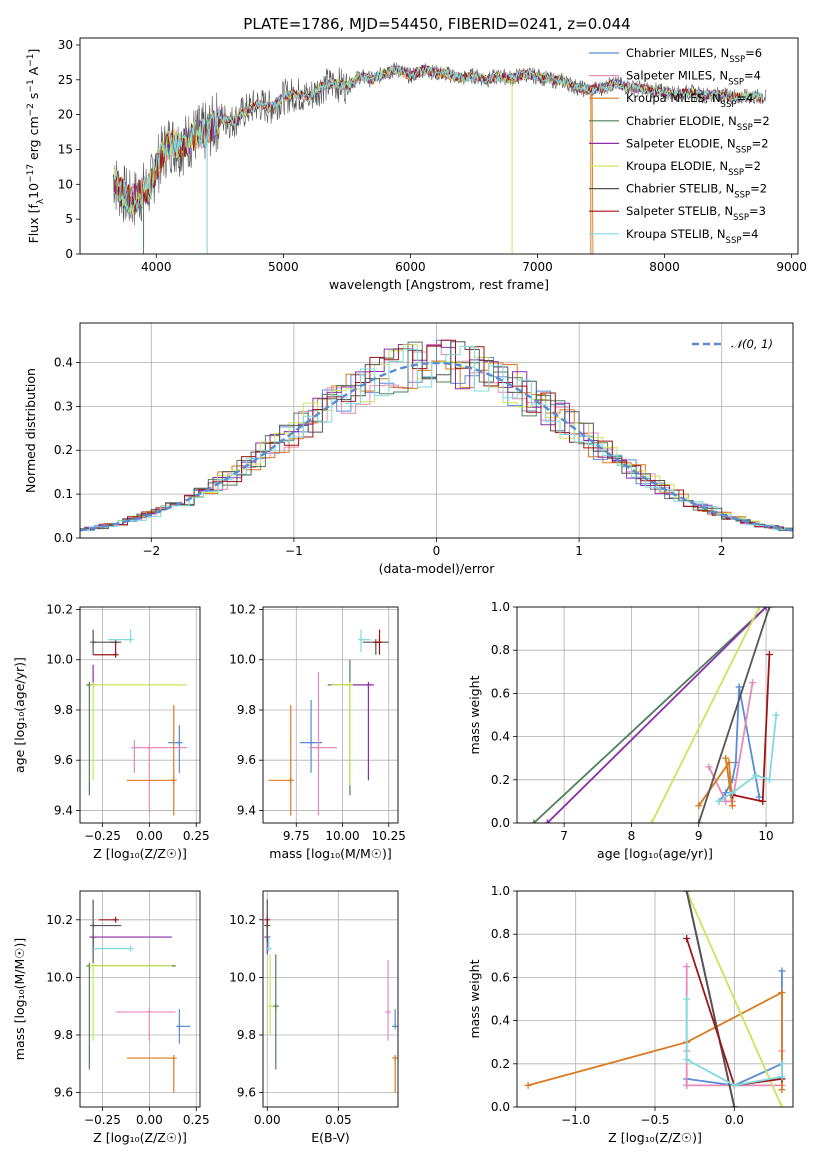  What do you see at coordinates (654, 1120) in the screenshot?
I see `x-tick-label: −0.5` at bounding box center [654, 1120].